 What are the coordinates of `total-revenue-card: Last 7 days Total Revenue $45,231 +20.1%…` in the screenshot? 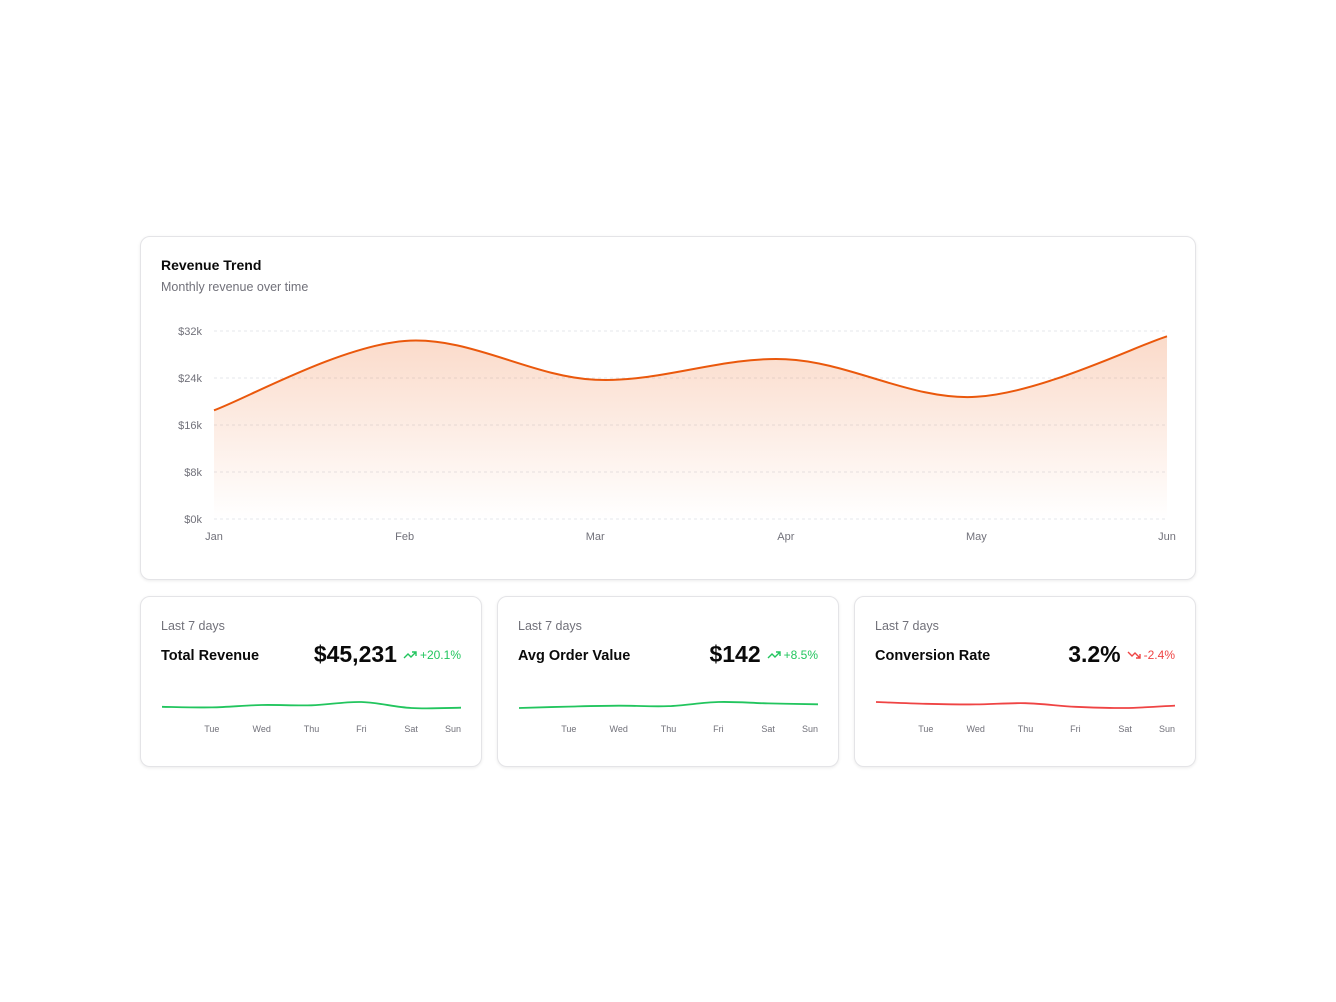 It's located at (311, 681).